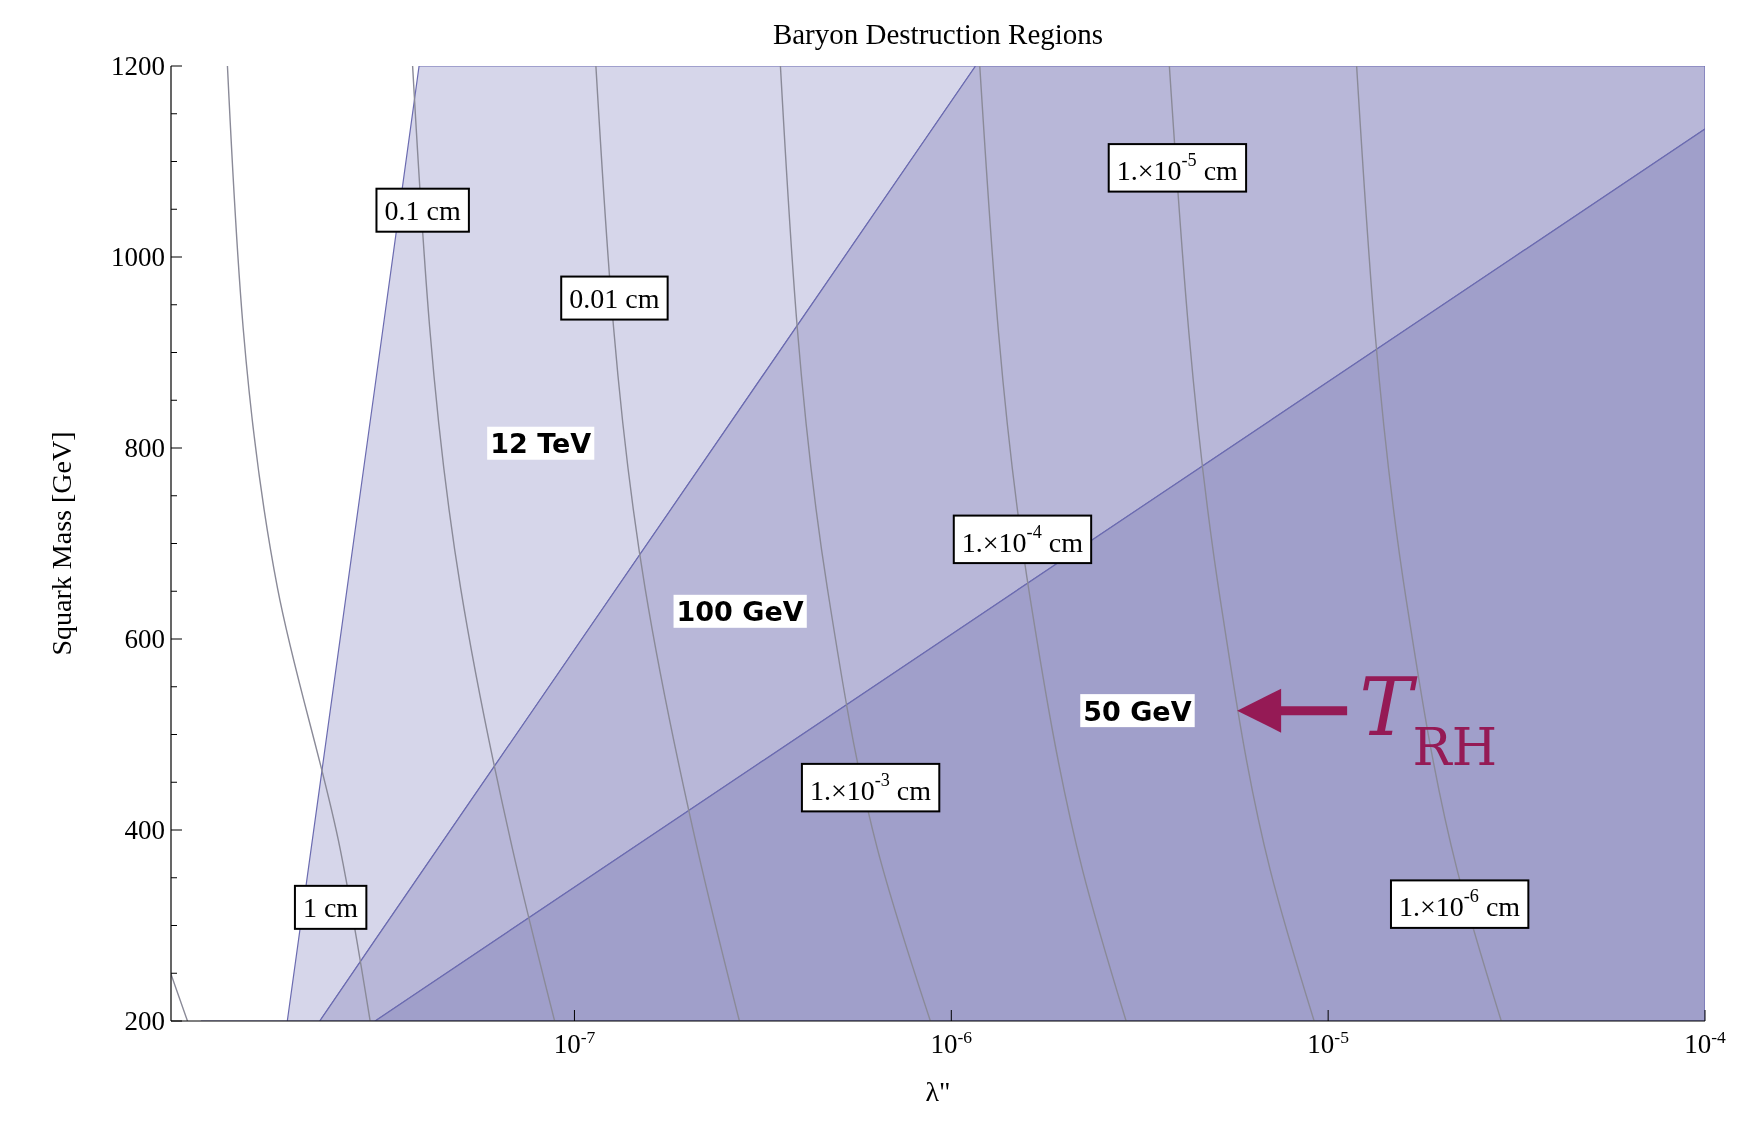 This screenshot has height=1128, width=1740. Describe the element at coordinates (1137, 711) in the screenshot. I see `series-label: 50 GeV` at that location.